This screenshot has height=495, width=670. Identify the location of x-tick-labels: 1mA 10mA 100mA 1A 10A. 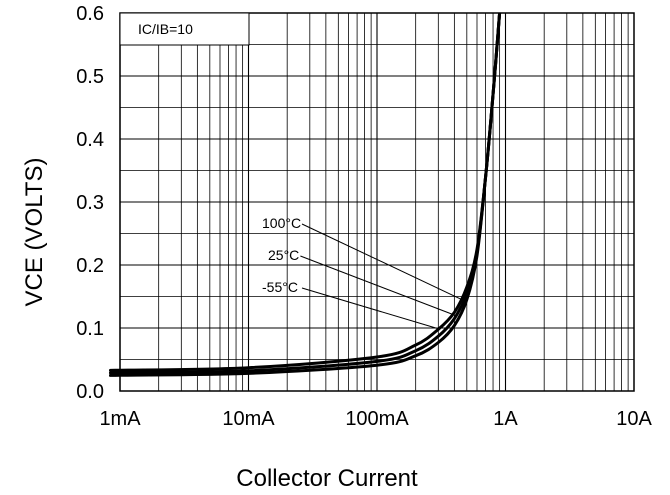
(375, 419).